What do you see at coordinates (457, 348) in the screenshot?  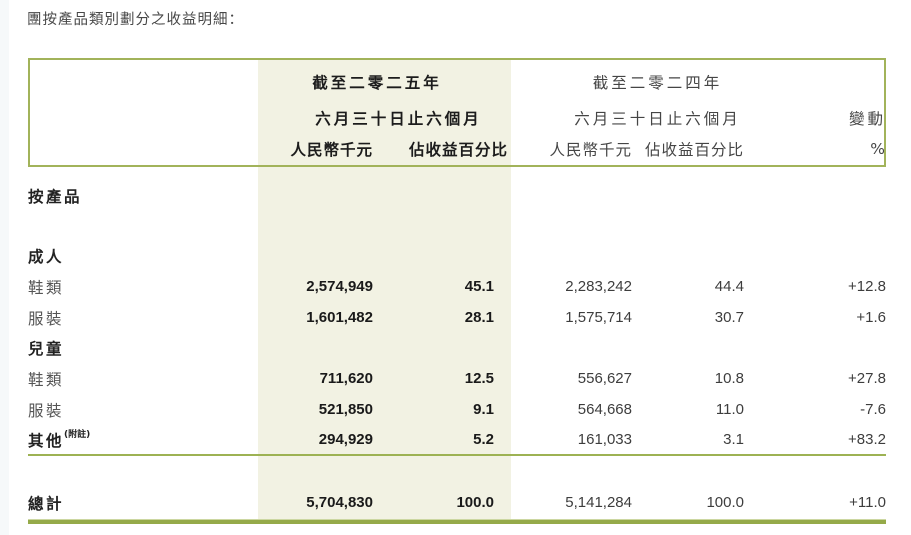 I see `group-row-children: 兒童` at bounding box center [457, 348].